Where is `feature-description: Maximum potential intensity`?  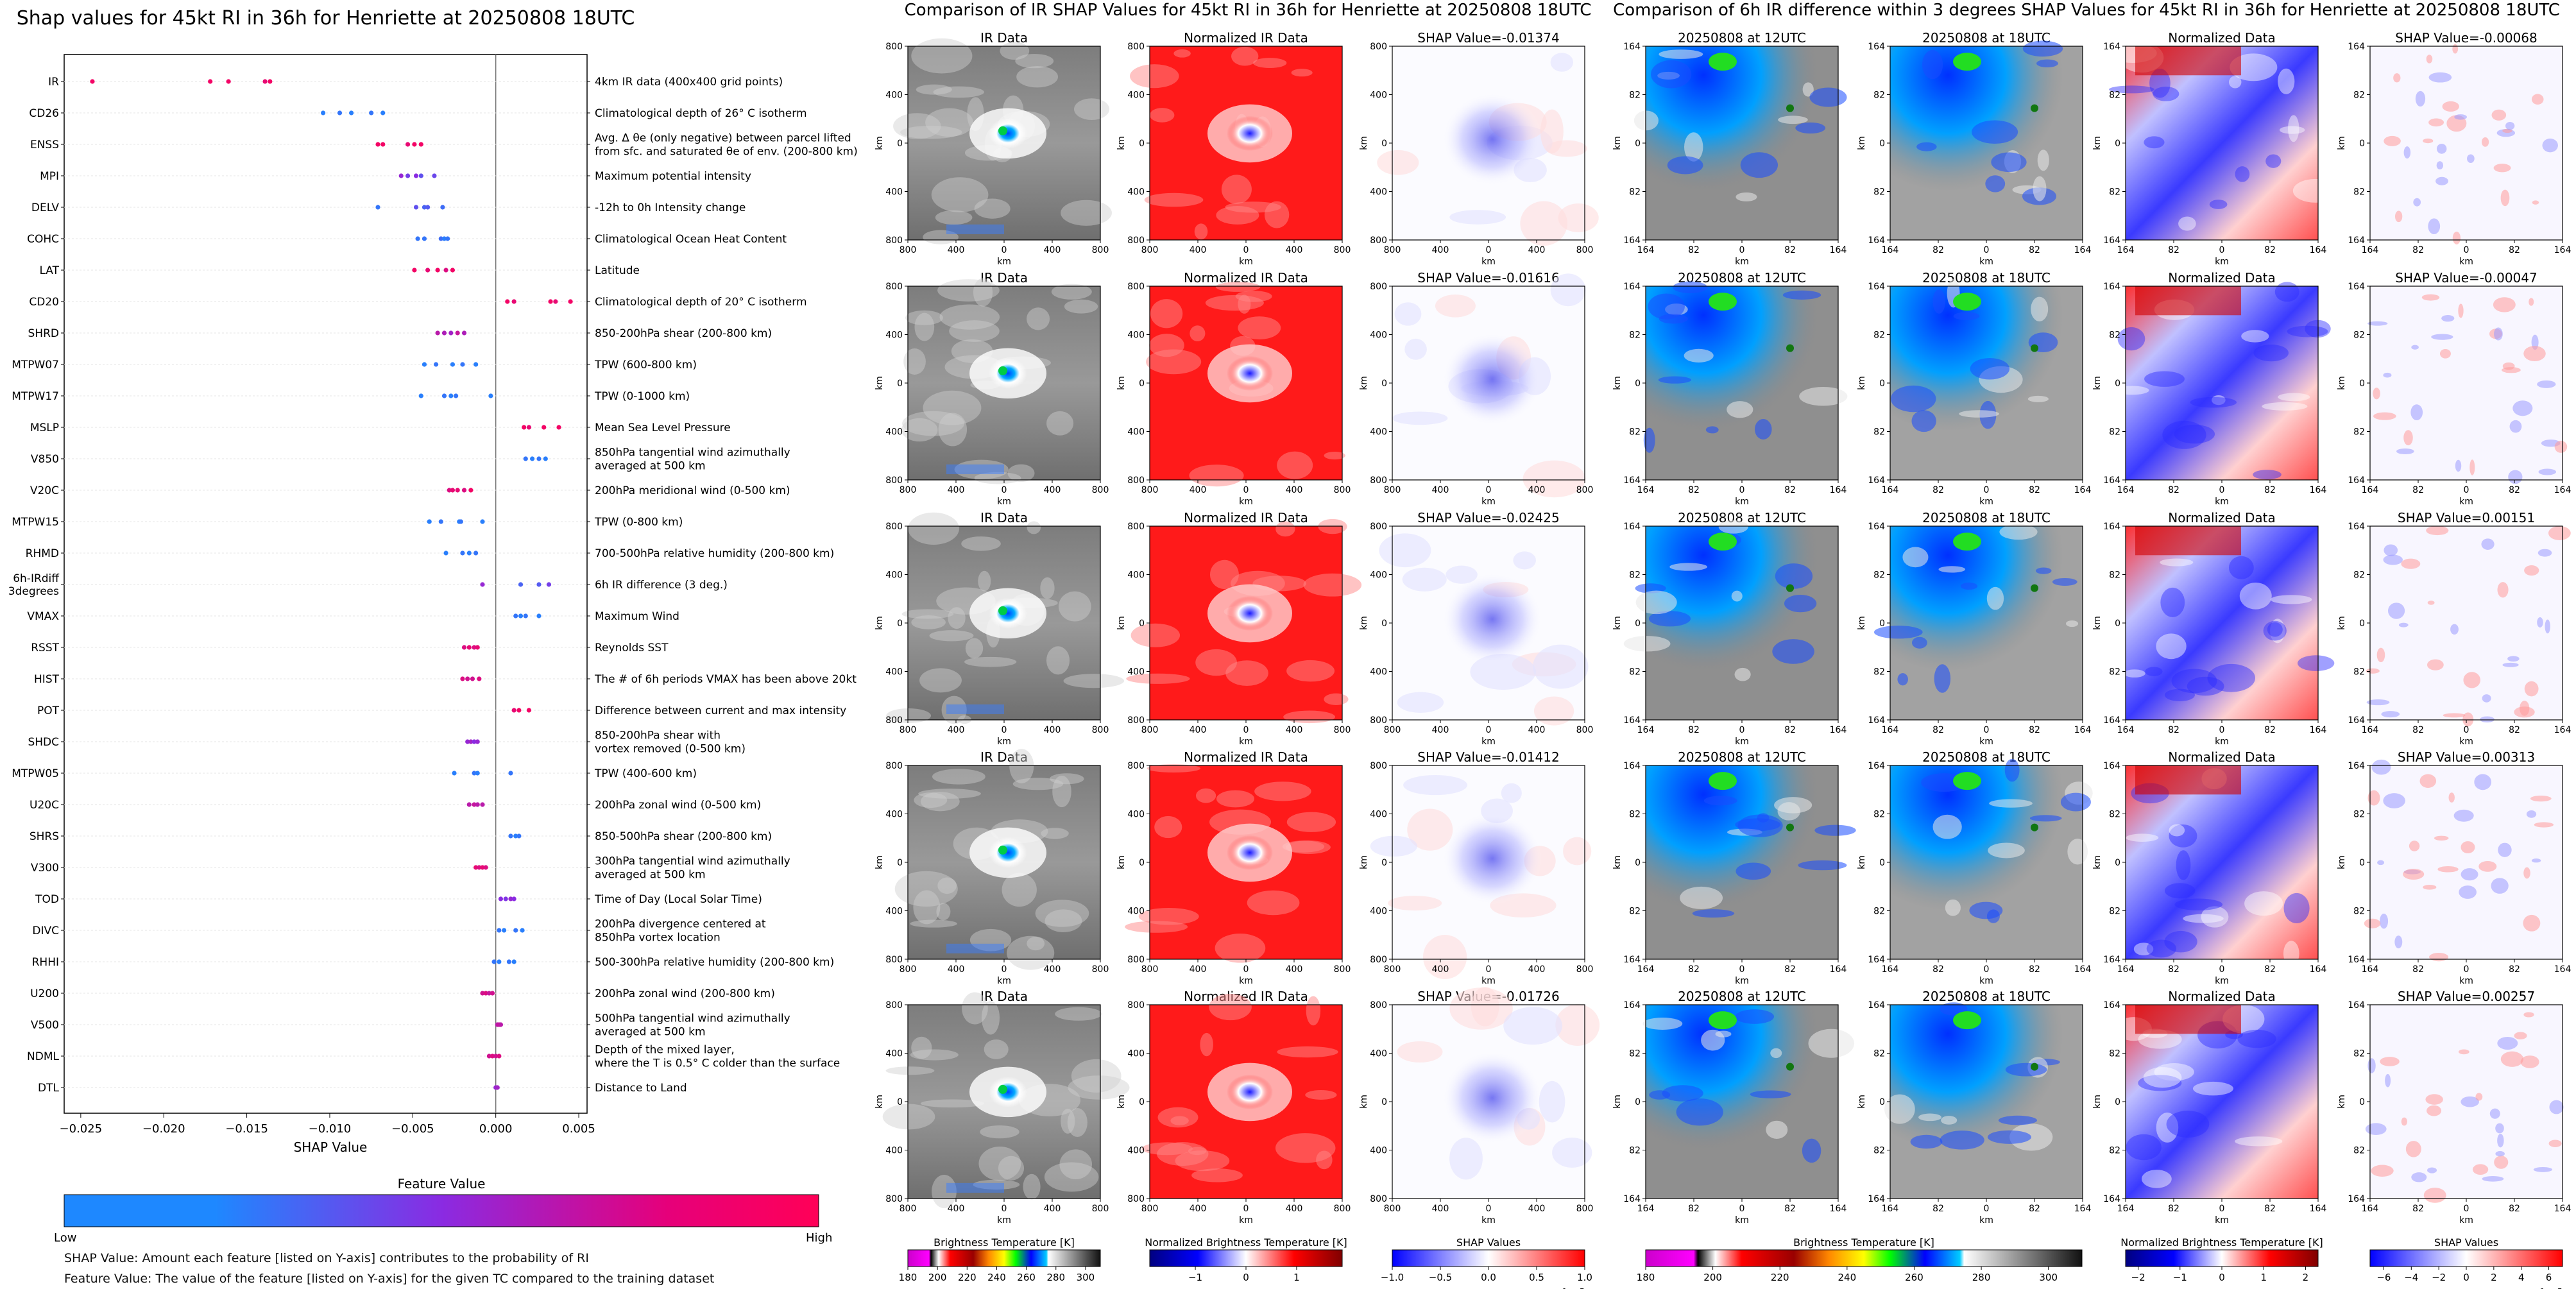
feature-description: Maximum potential intensity is located at coordinates (673, 176).